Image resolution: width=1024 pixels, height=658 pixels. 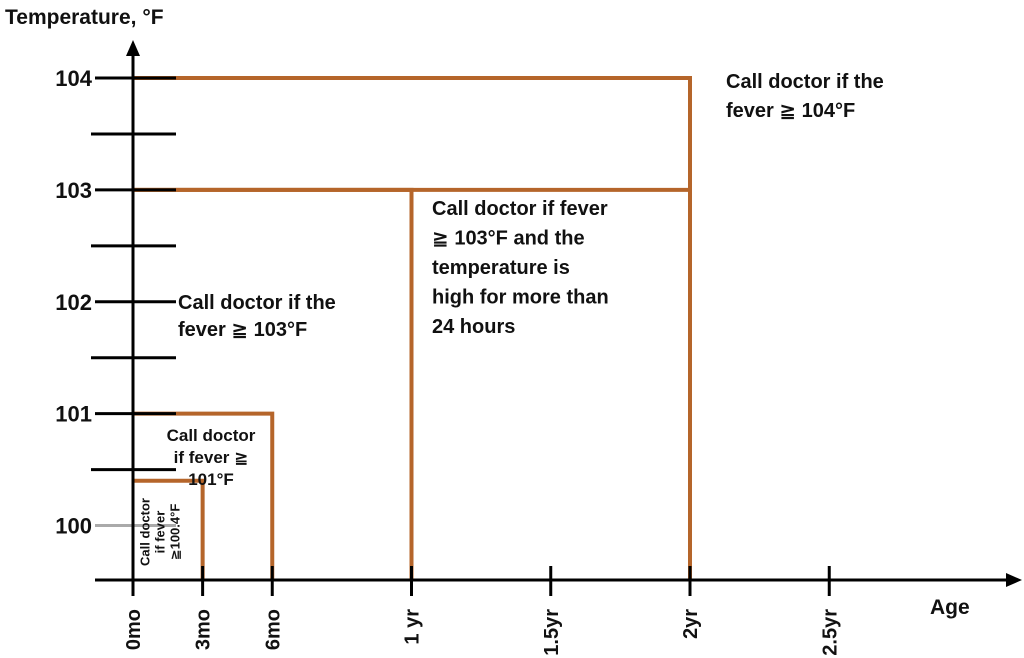 What do you see at coordinates (242, 330) in the screenshot?
I see `region-label-line: fever ≧ 103°F` at bounding box center [242, 330].